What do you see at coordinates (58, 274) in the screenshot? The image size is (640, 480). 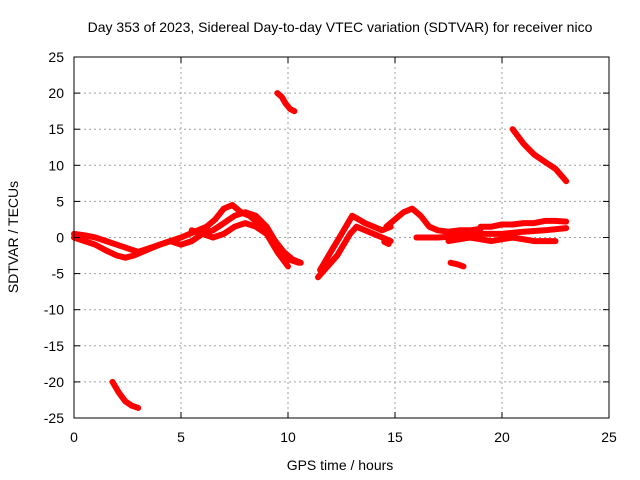 I see `y-tick-label: -5` at bounding box center [58, 274].